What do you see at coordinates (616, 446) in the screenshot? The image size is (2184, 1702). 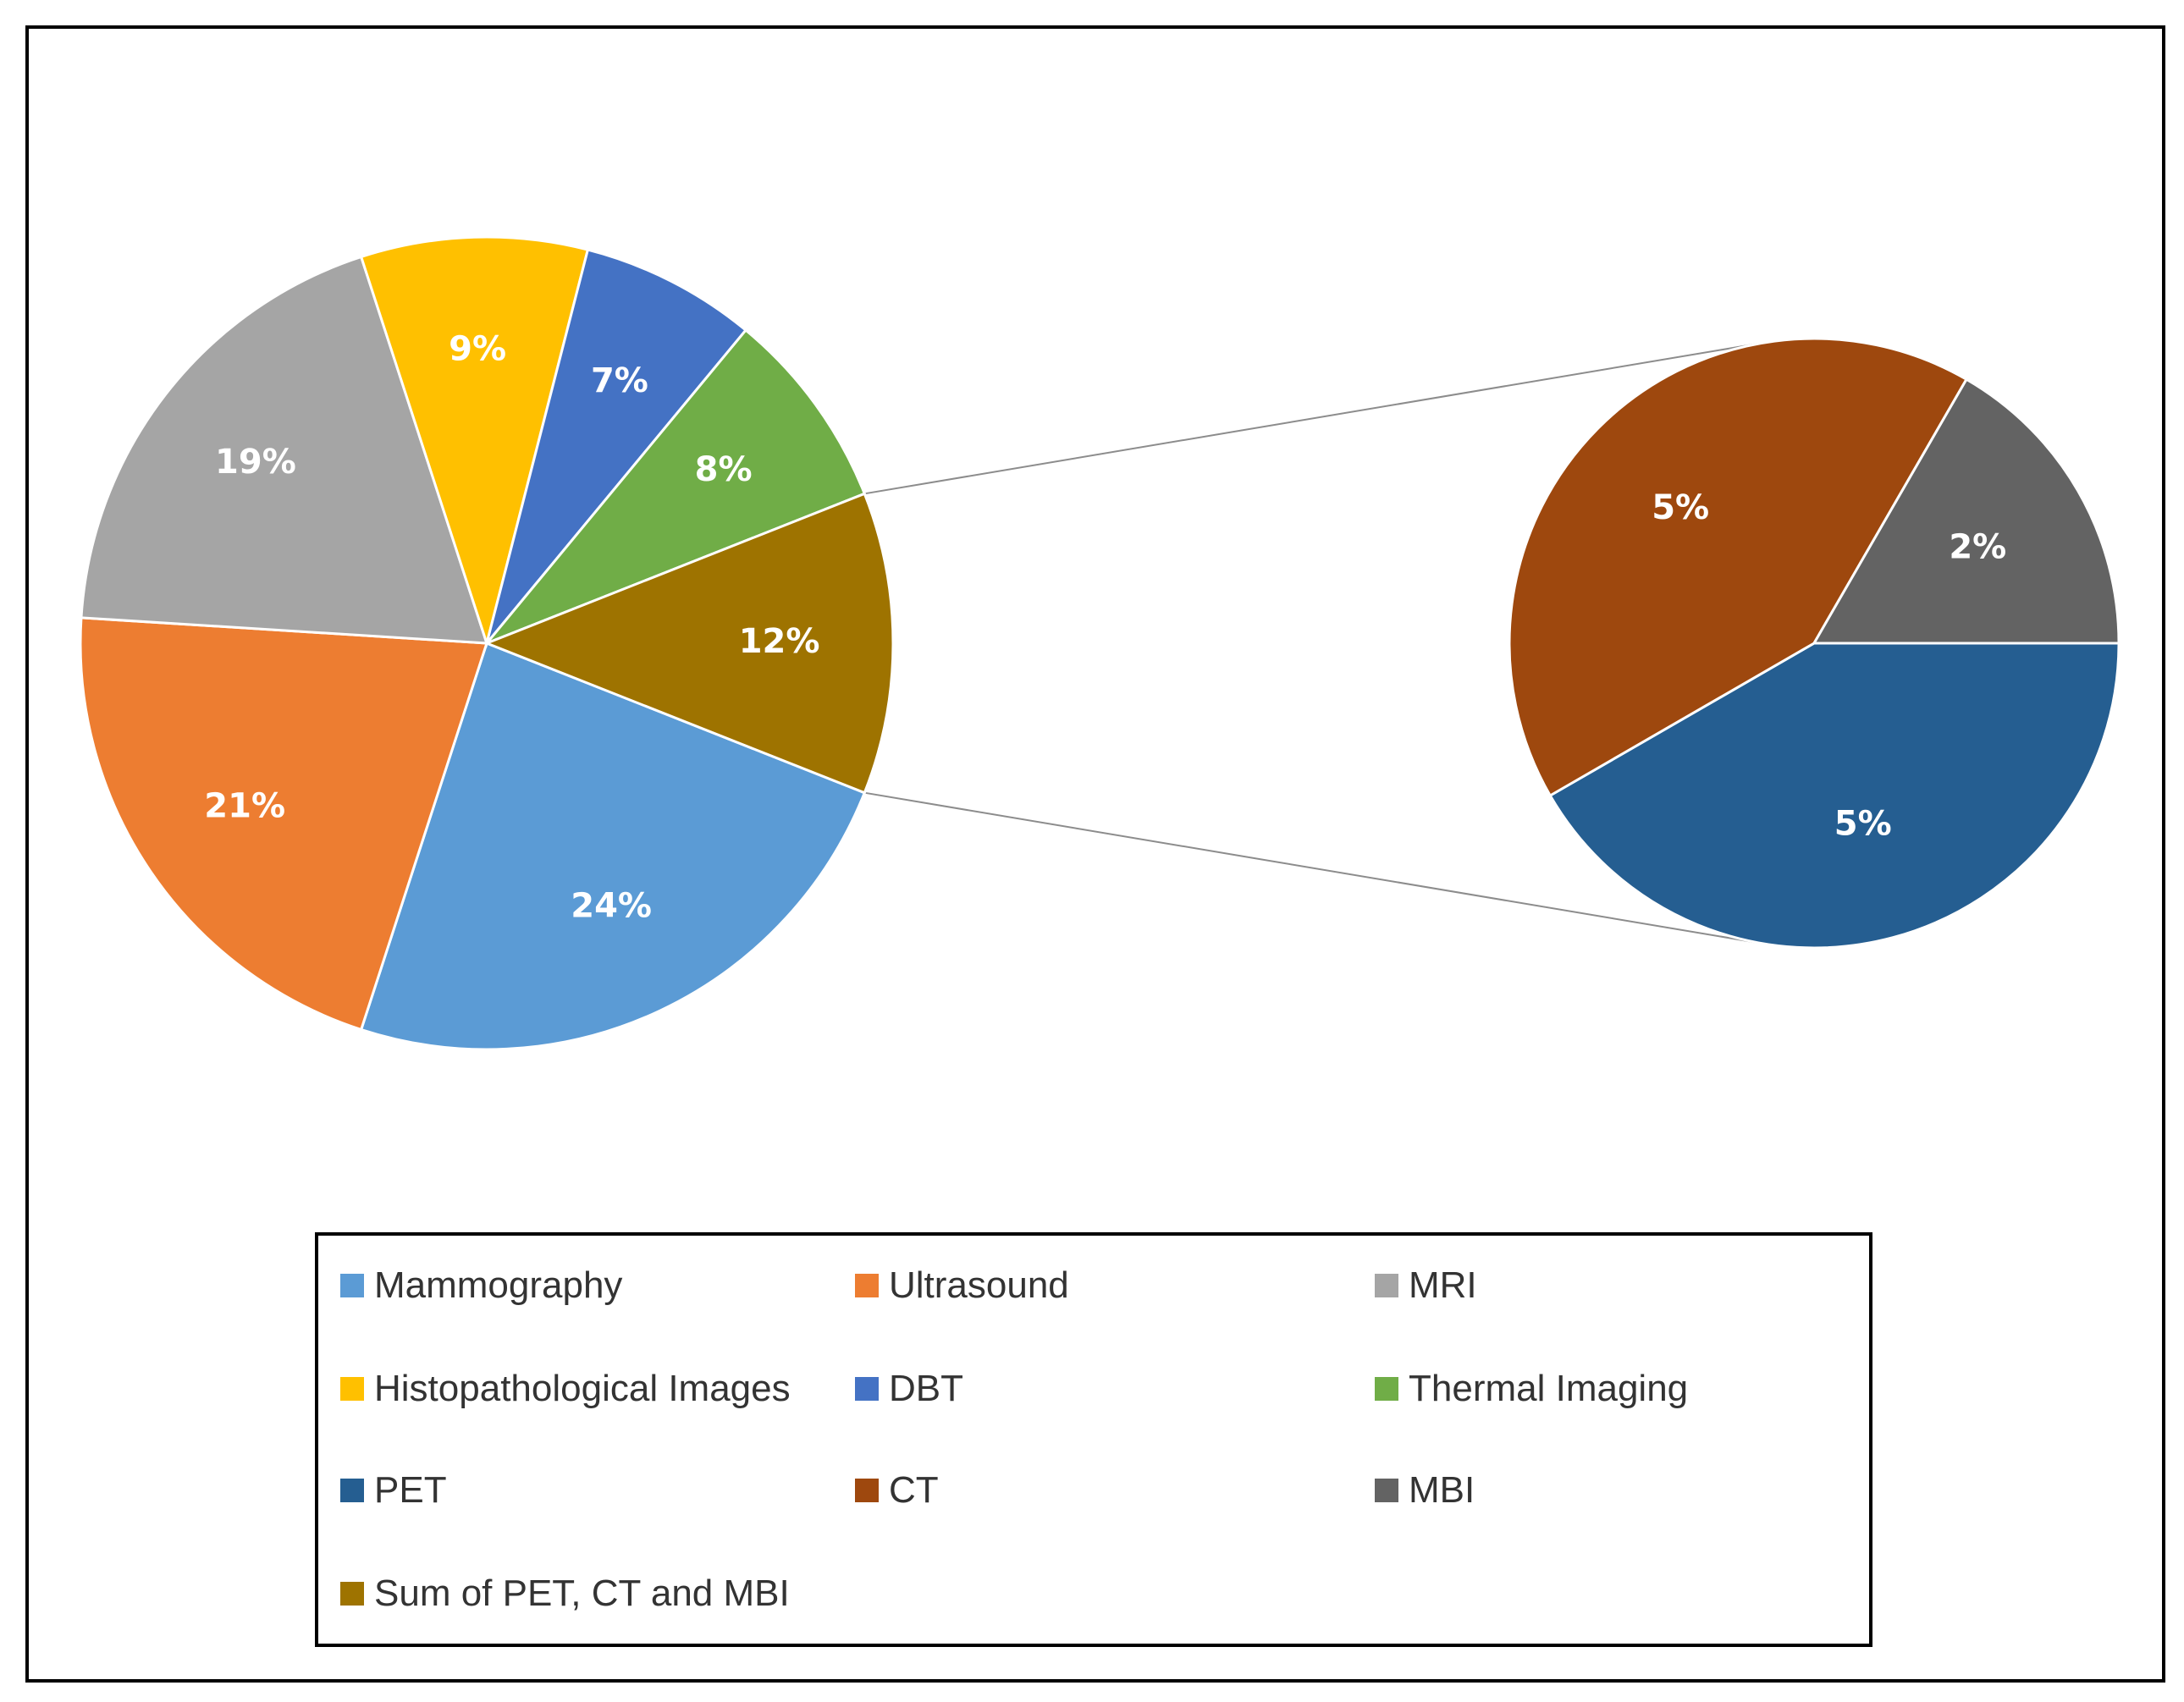 I see `pie-slice-dbt` at bounding box center [616, 446].